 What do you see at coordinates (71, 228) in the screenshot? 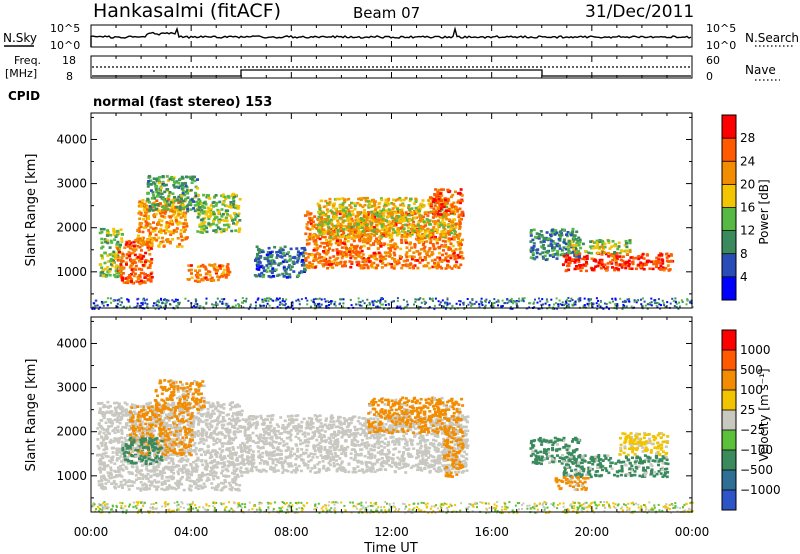
I see `ytick-label: 2000` at bounding box center [71, 228].